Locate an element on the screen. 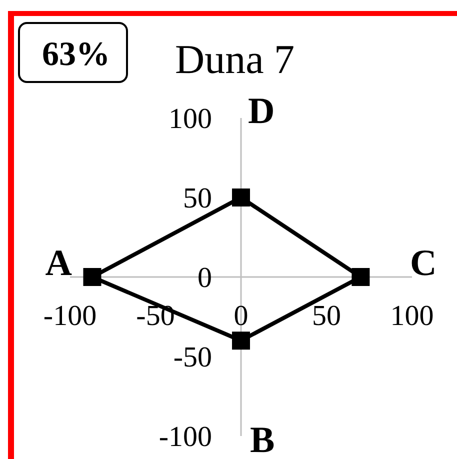 Image resolution: width=457 pixels, height=459 pixels. x-tick-label: 100 is located at coordinates (412, 316).